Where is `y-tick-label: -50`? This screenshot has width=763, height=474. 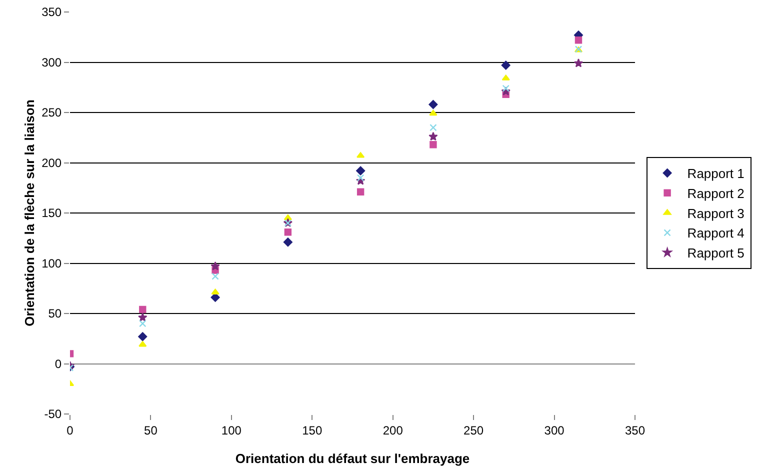
y-tick-label: -50 is located at coordinates (53, 414).